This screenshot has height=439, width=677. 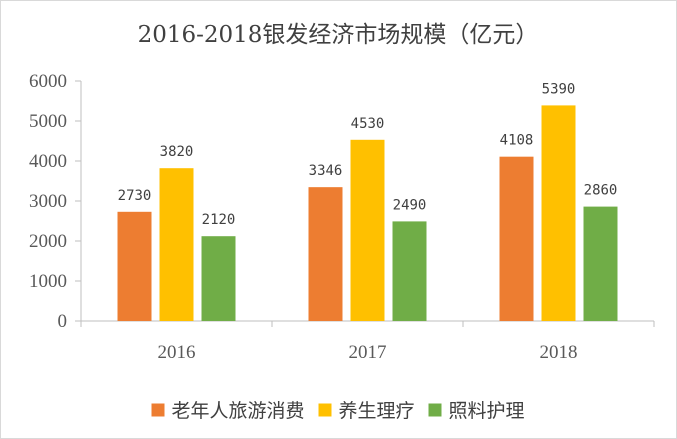 I want to click on data-label: 4108, so click(x=517, y=141).